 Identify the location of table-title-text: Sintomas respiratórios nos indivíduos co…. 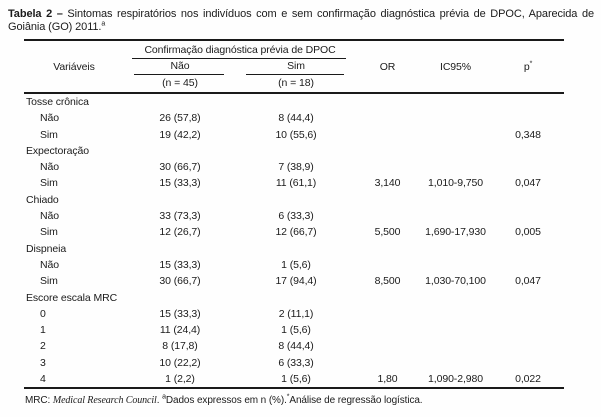
(301, 20).